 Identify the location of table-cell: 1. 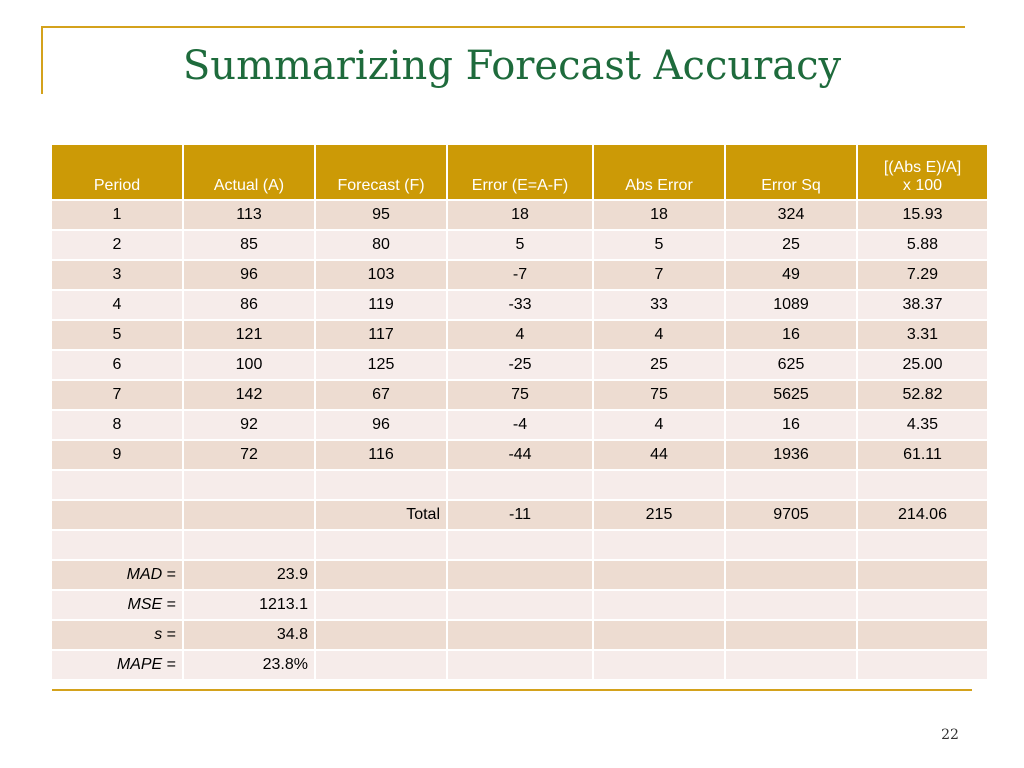
(118, 214).